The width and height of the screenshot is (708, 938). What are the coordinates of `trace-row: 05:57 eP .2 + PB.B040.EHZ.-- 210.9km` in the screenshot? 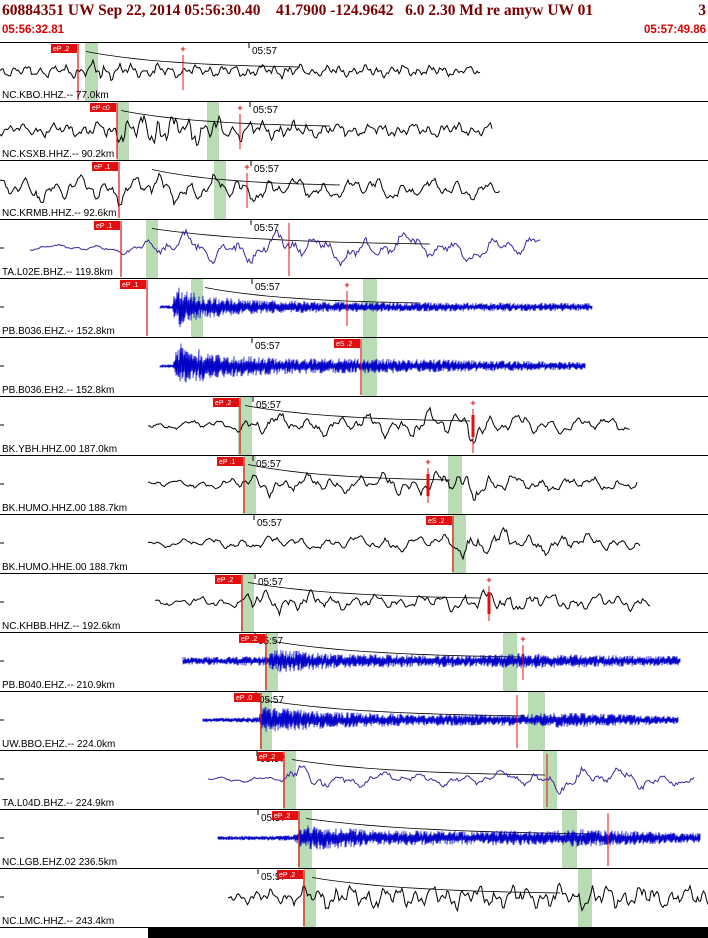 It's located at (354, 661).